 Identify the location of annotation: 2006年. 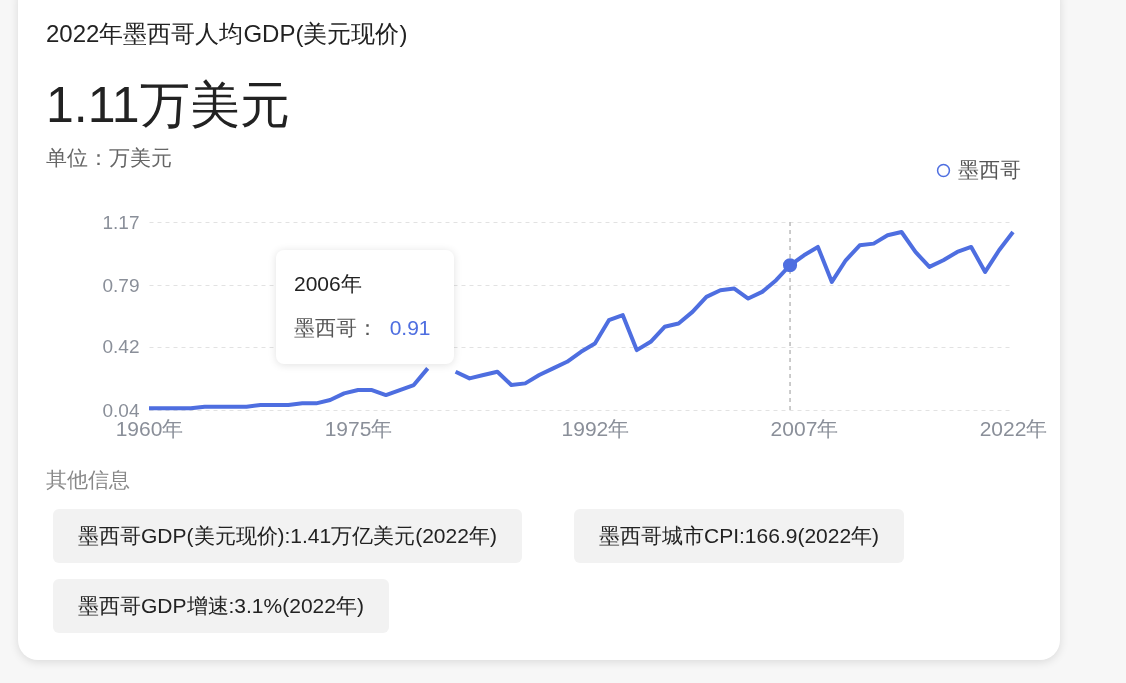
(328, 284).